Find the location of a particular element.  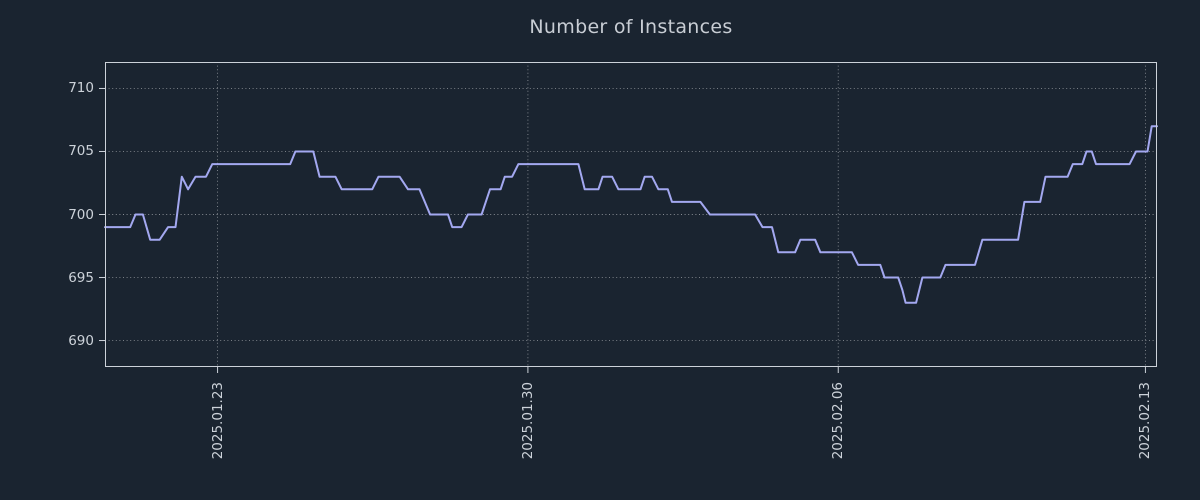

y-tick-label: 705 is located at coordinates (81, 151).